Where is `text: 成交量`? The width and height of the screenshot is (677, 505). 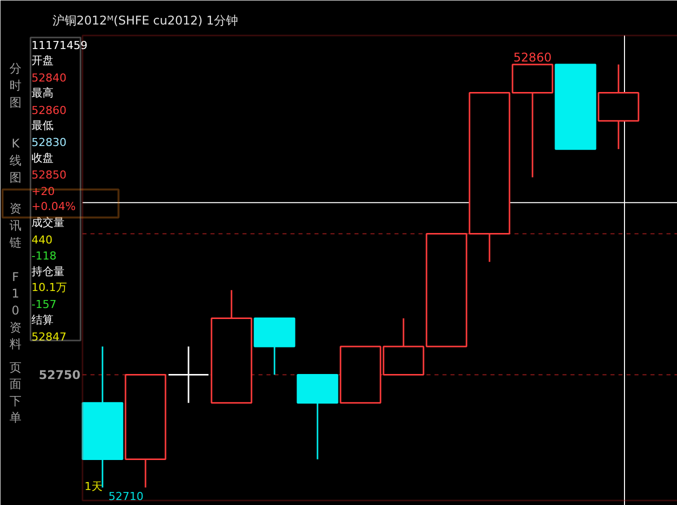 text: 成交量 is located at coordinates (48, 223).